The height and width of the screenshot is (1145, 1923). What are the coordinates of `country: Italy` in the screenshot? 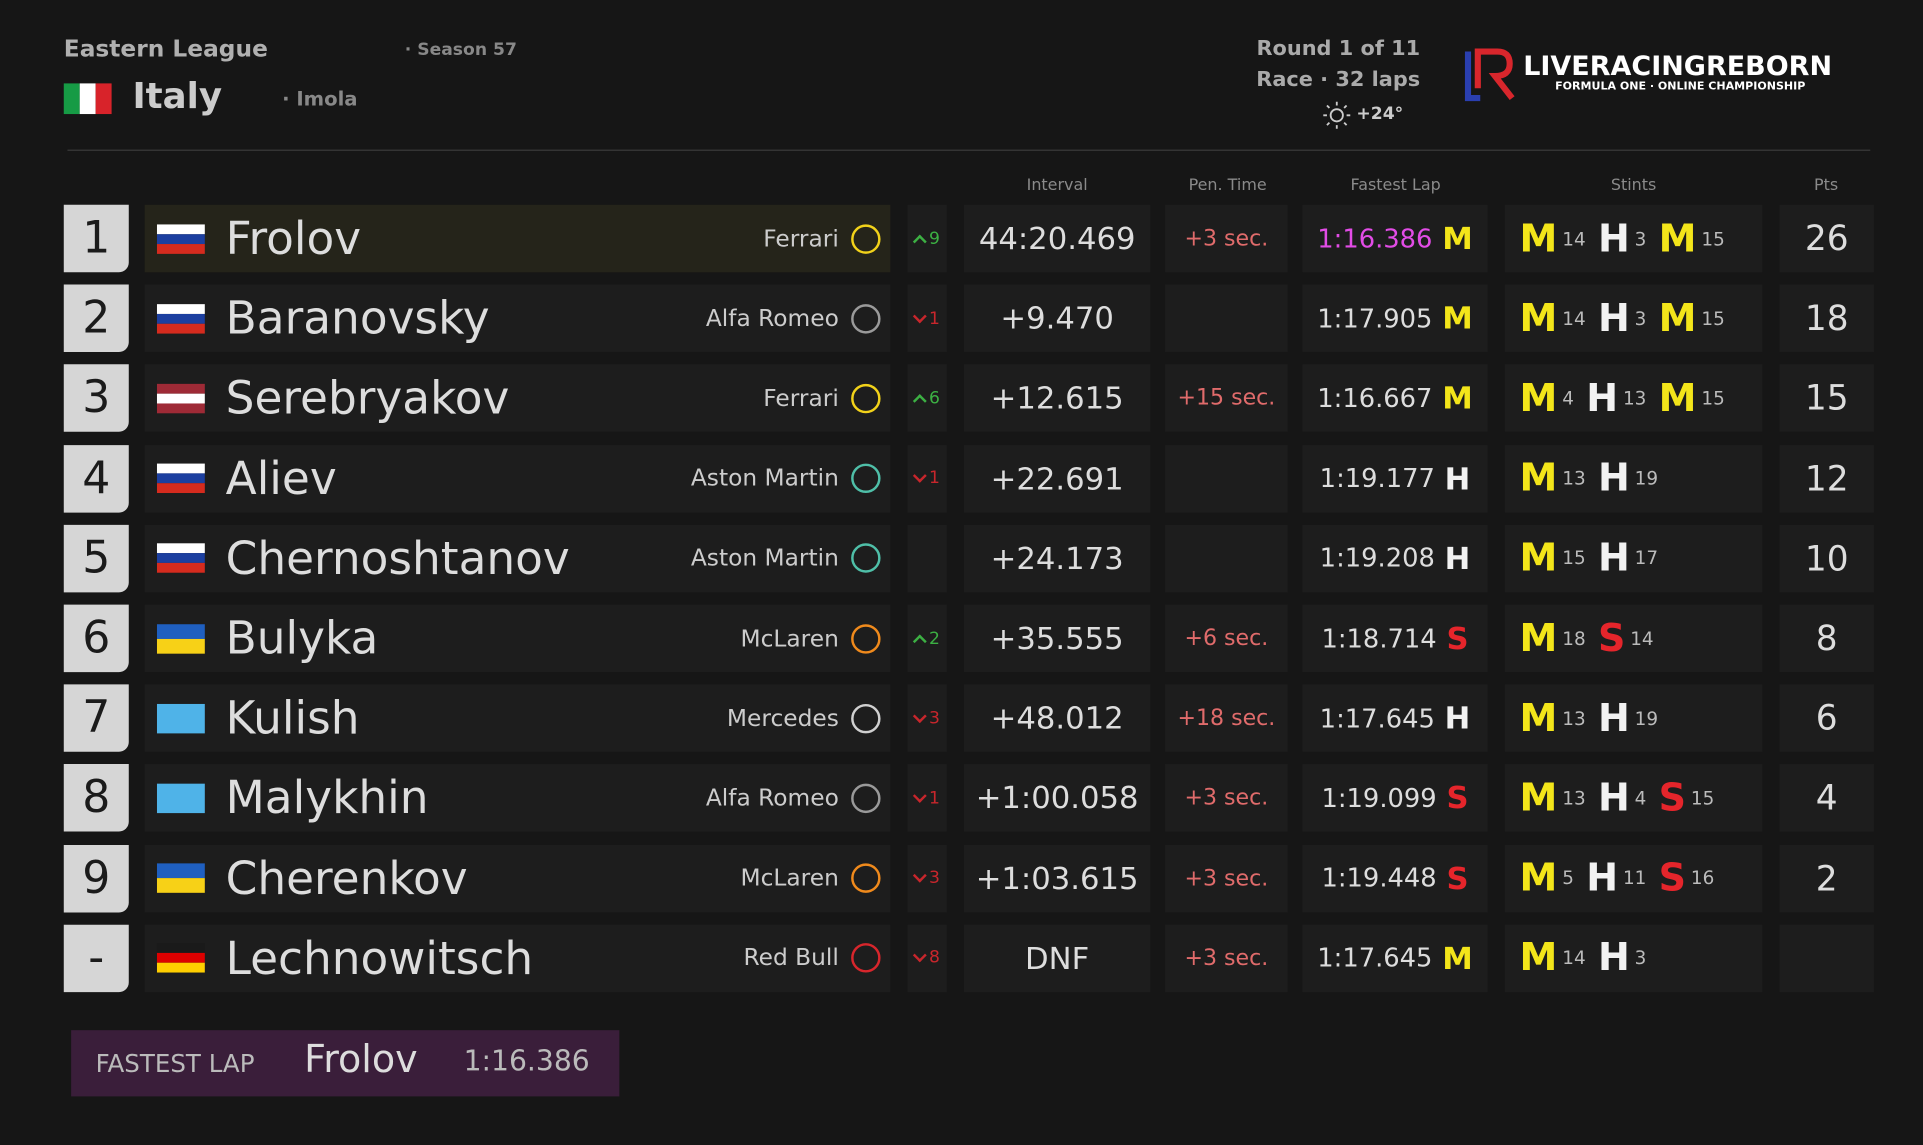 It's located at (177, 95).